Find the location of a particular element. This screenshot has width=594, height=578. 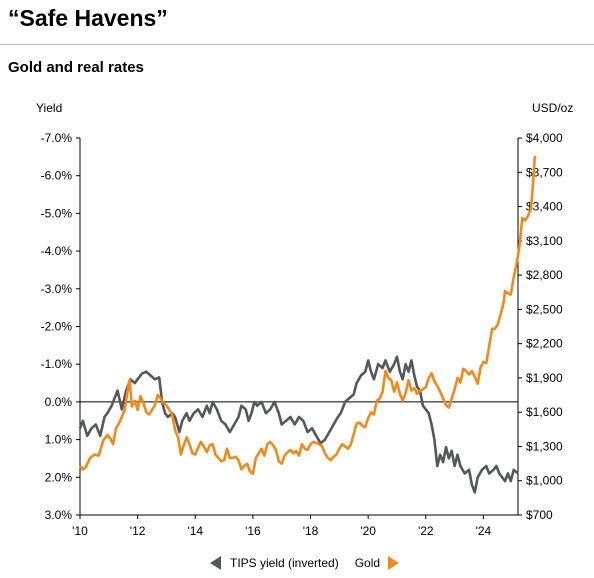

left-axis-label: Yield is located at coordinates (49, 108).